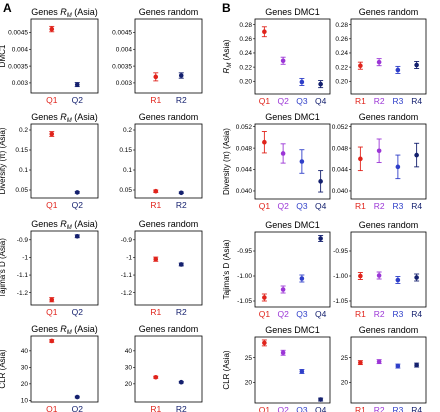 This screenshot has width=440, height=412. I want to click on subplot-12: Genes random 0.040 0.044 0.048 0.052 R1 R2 R3 R4, so click(379, 161).